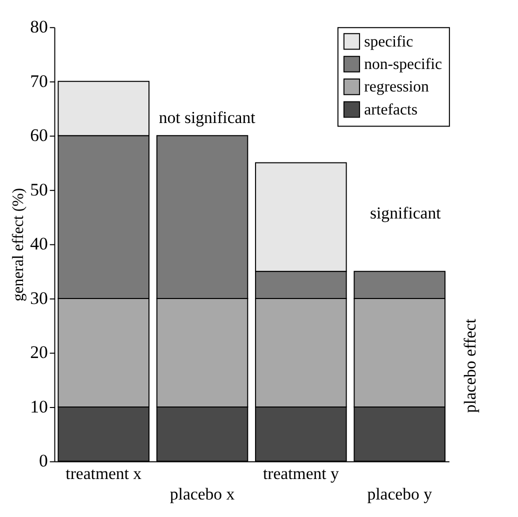 The height and width of the screenshot is (517, 518). I want to click on y-tick-label: 10, so click(39, 406).